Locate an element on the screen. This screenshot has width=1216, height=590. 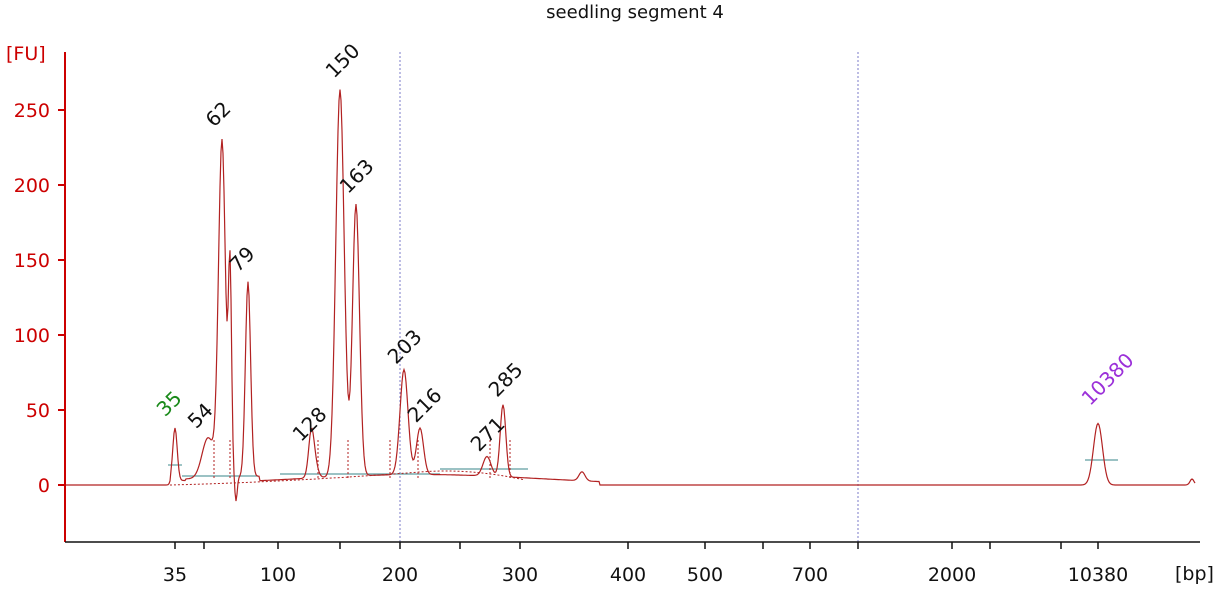
x-tick-label: 200 is located at coordinates (400, 575).